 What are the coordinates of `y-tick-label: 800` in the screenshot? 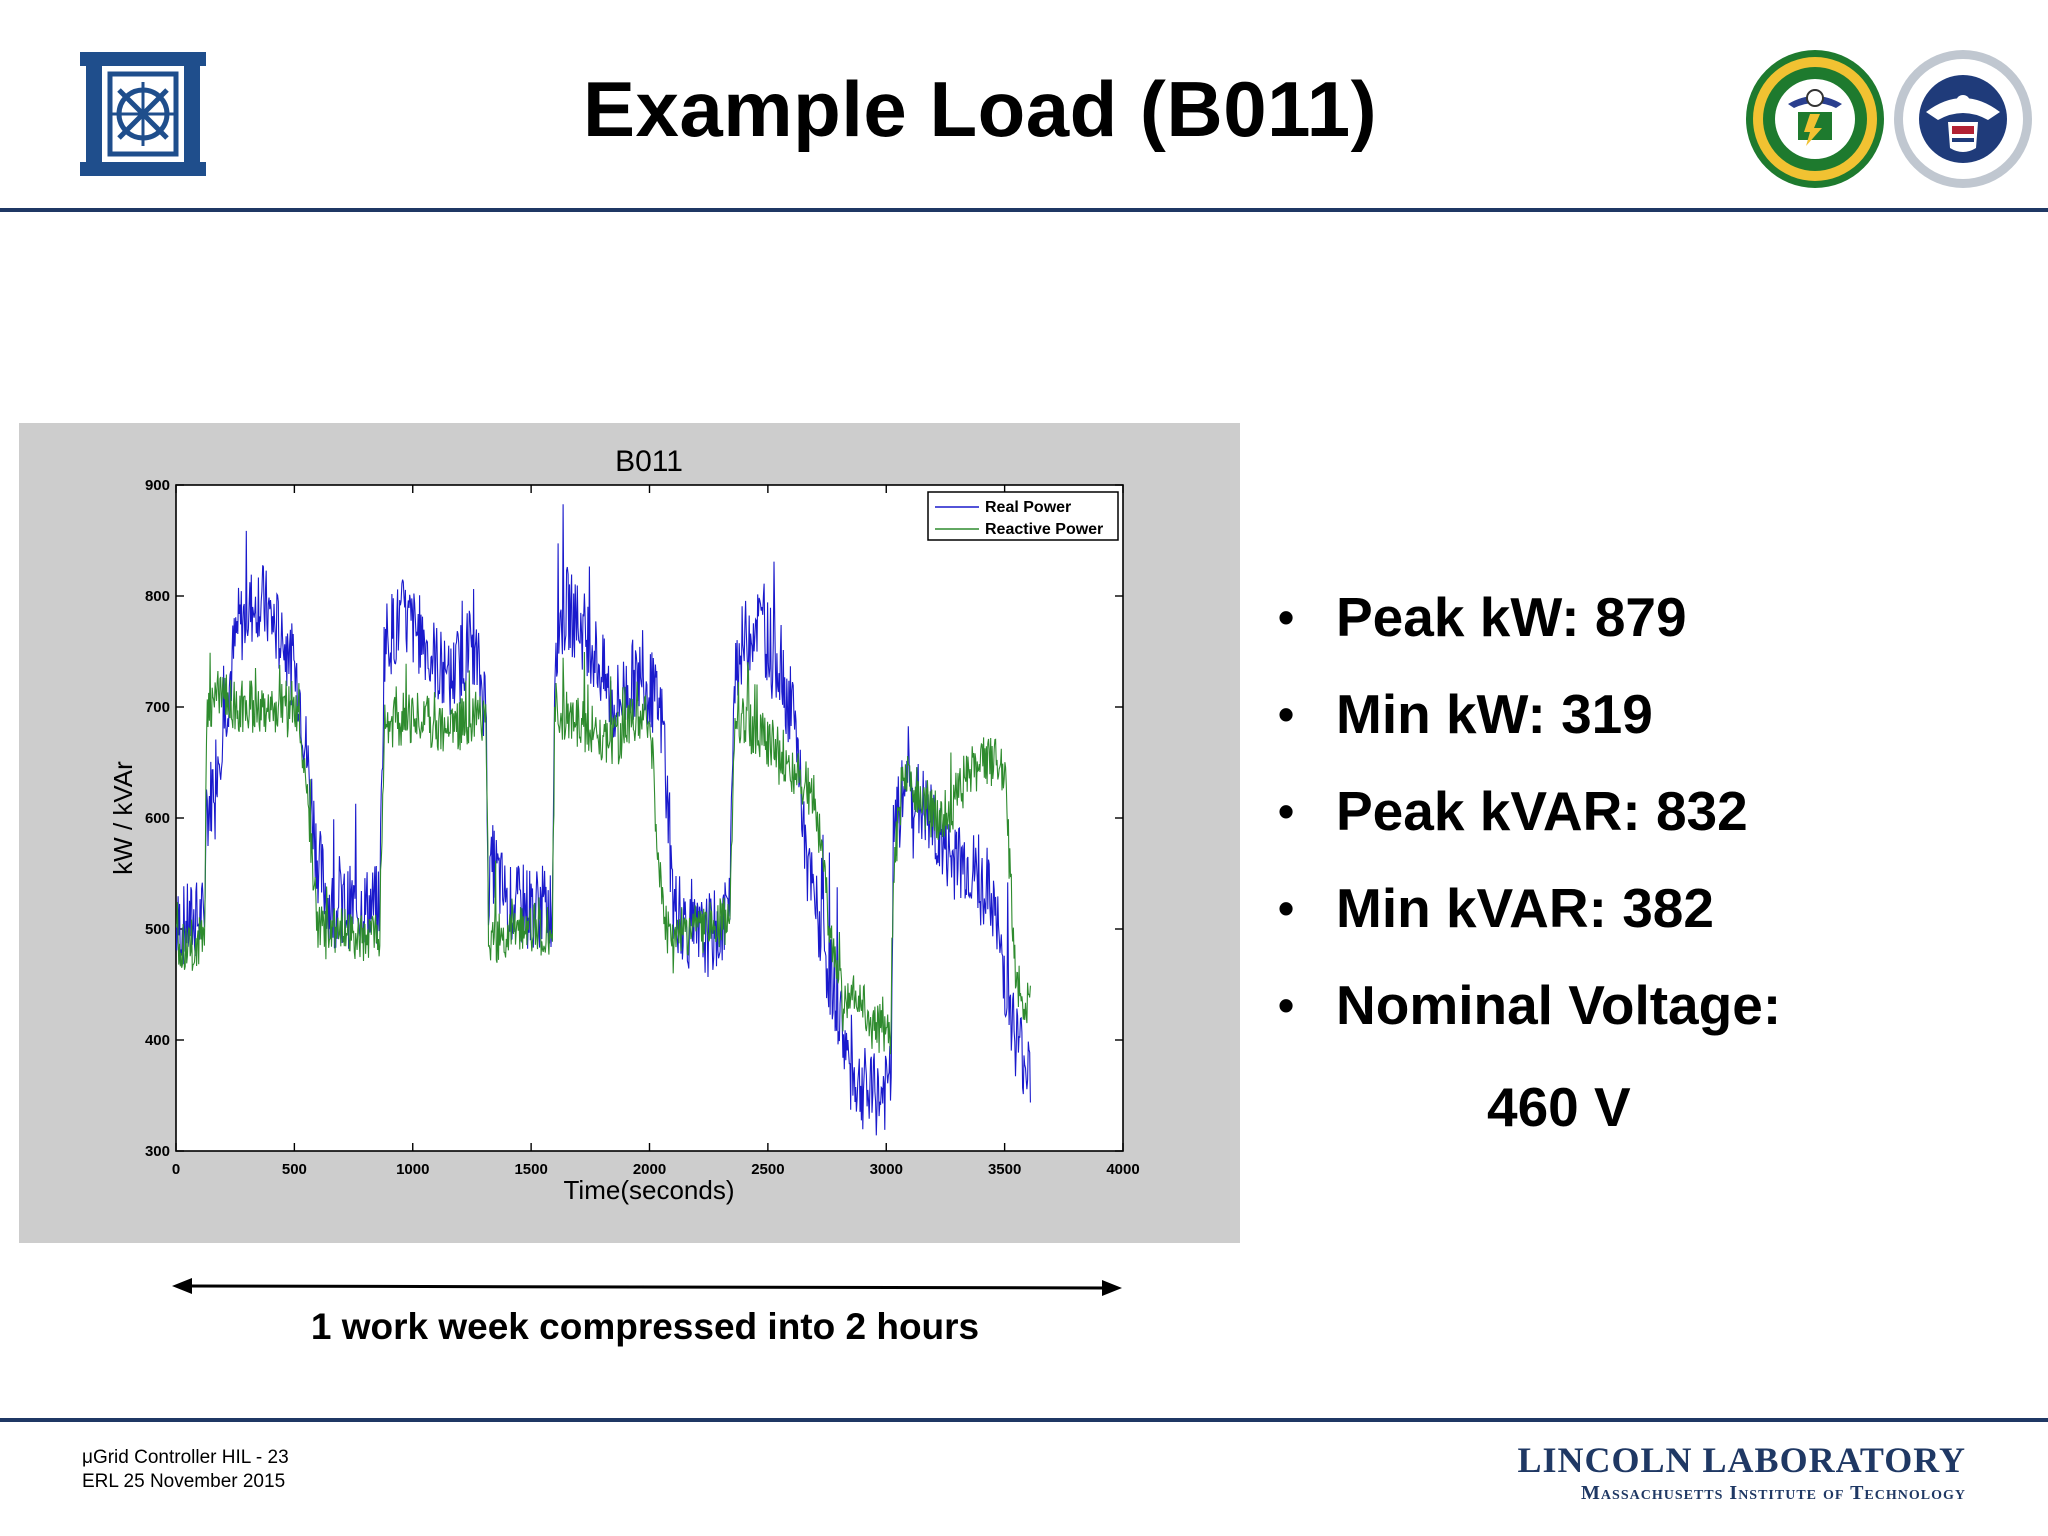 It's located at (157, 596).